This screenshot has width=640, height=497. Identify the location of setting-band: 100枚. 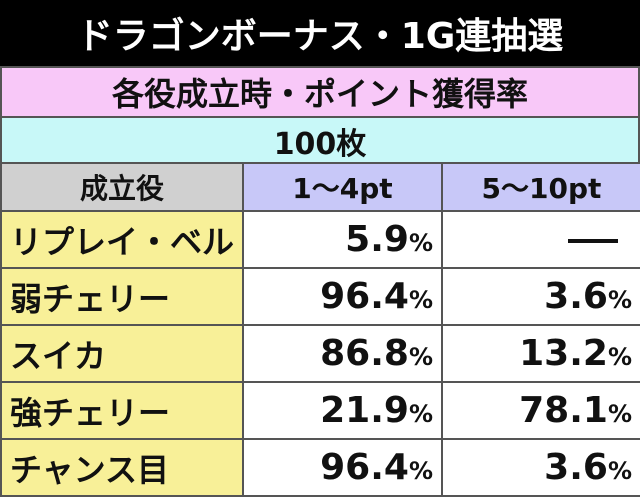
(320, 141).